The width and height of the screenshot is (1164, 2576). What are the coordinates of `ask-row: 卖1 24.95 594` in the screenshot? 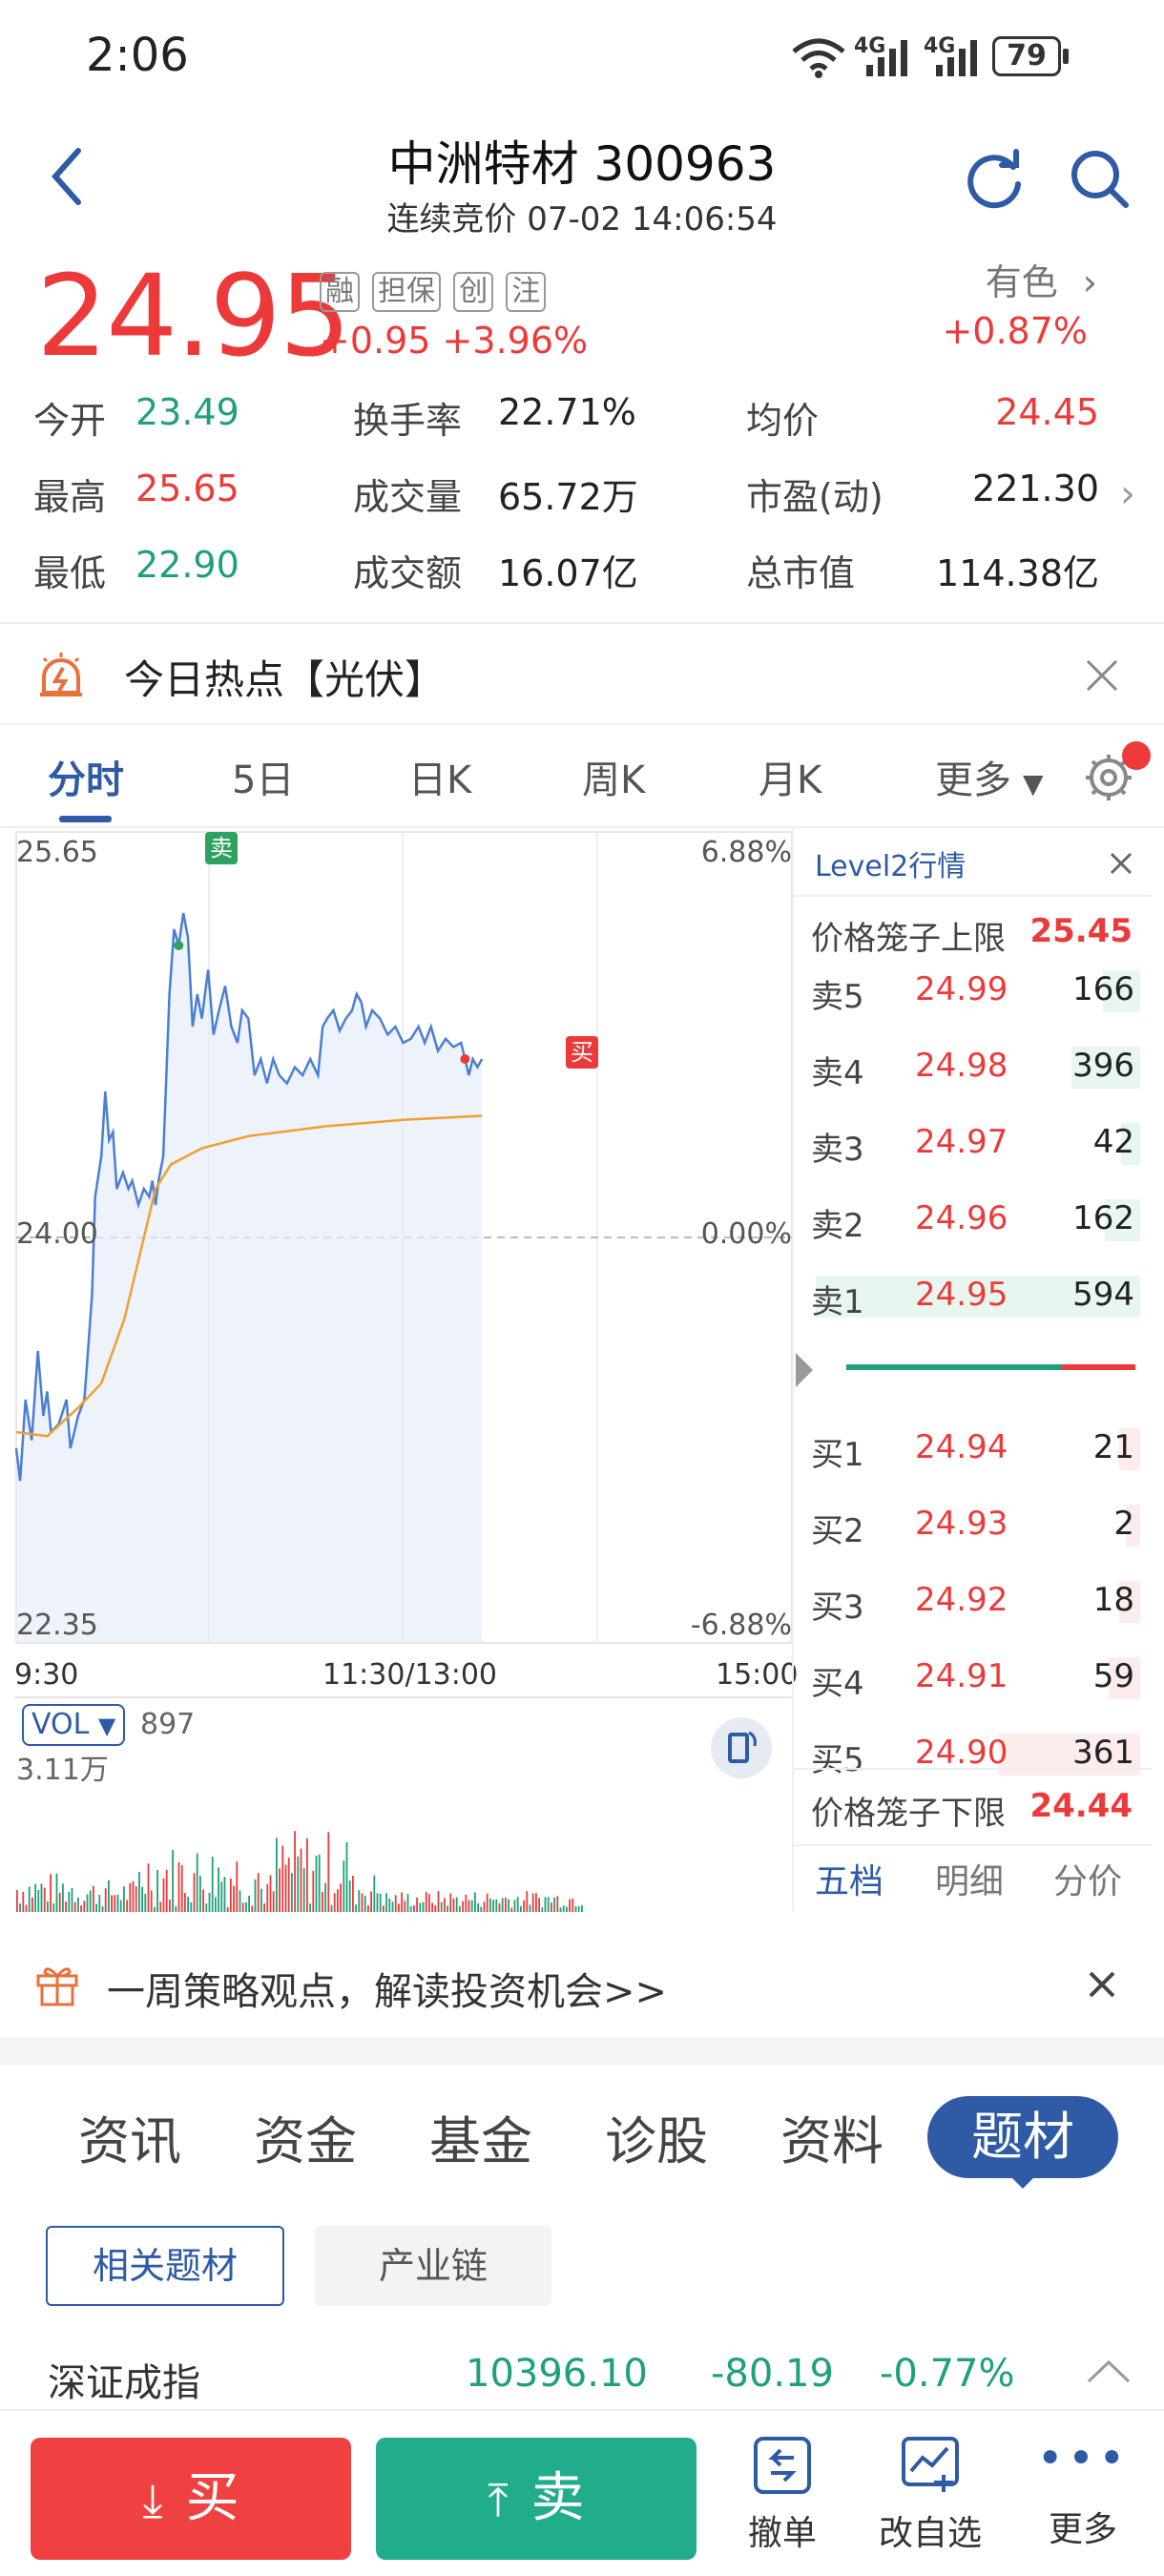 It's located at (973, 1296).